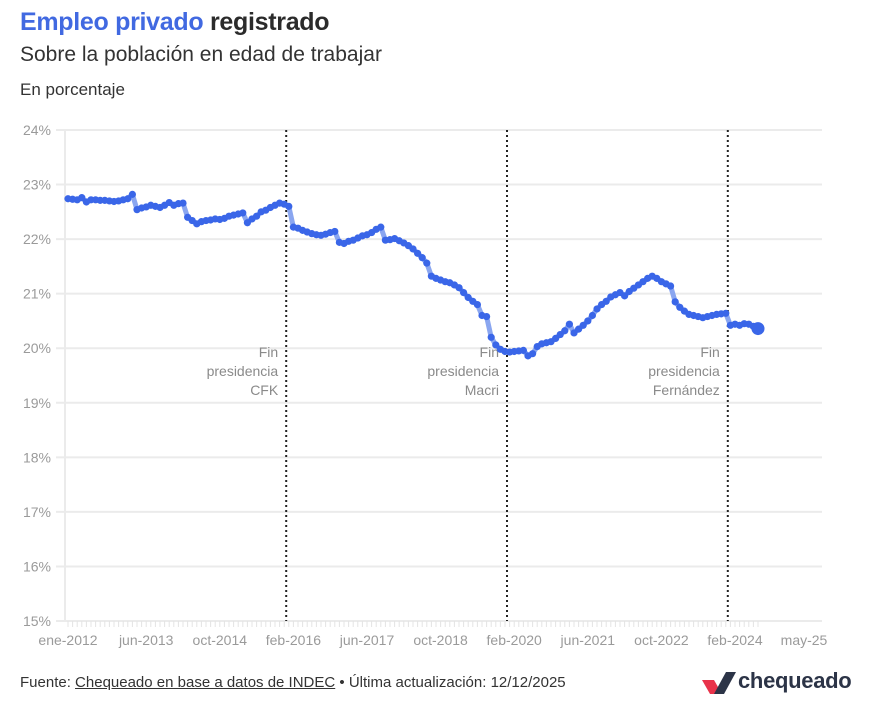  What do you see at coordinates (146, 640) in the screenshot?
I see `x-tick-label: jun-2013` at bounding box center [146, 640].